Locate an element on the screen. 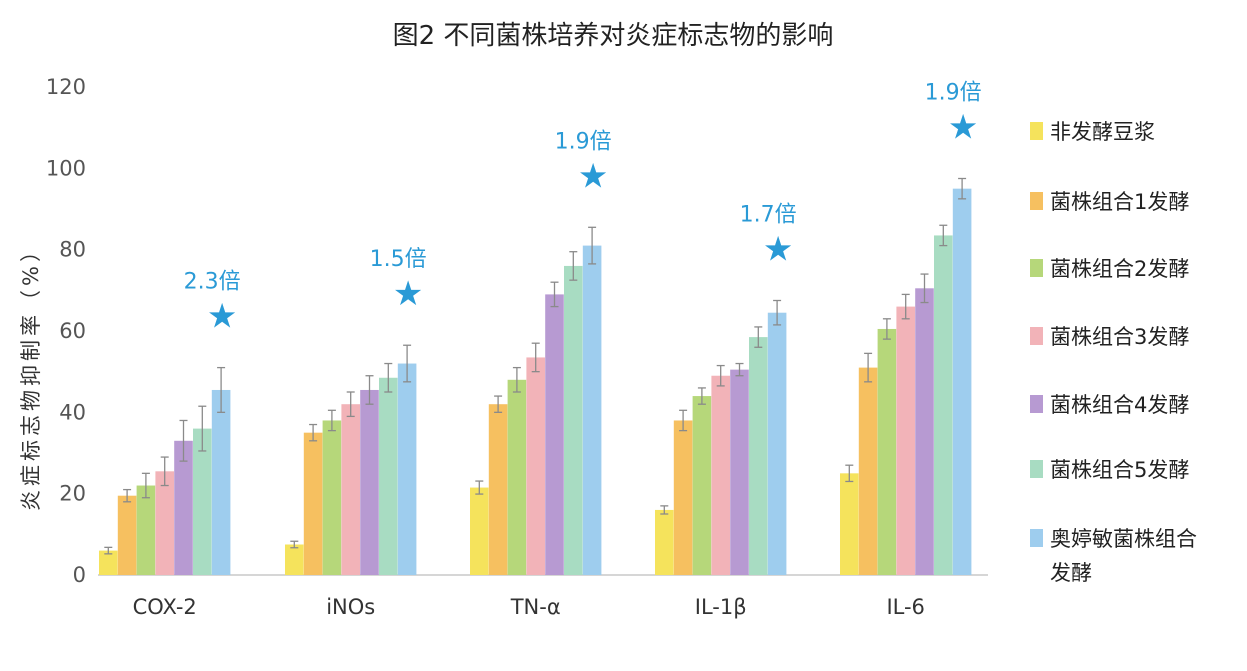  x-tick-label: TN-α is located at coordinates (535, 607).